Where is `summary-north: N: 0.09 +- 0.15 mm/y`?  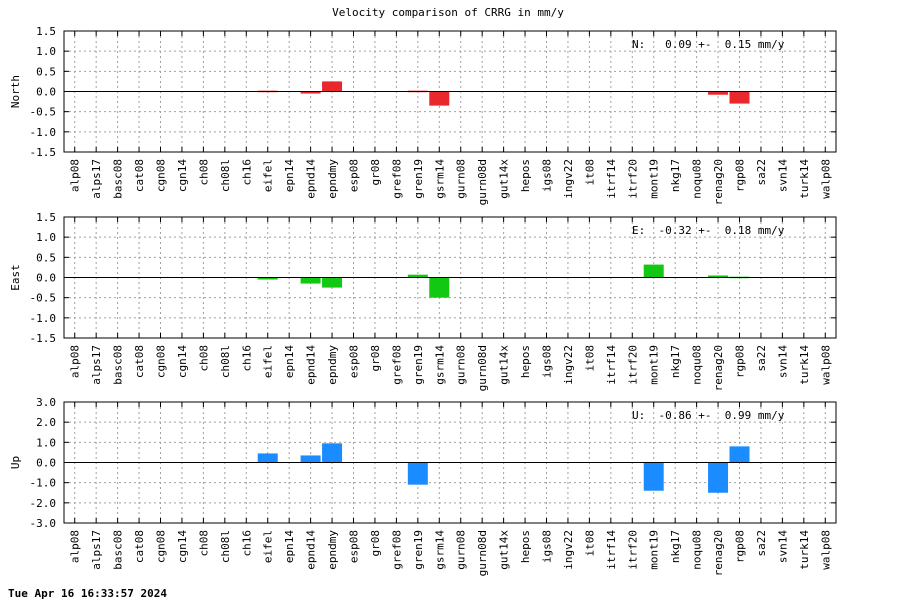 summary-north: N: 0.09 +- 0.15 mm/y is located at coordinates (708, 44).